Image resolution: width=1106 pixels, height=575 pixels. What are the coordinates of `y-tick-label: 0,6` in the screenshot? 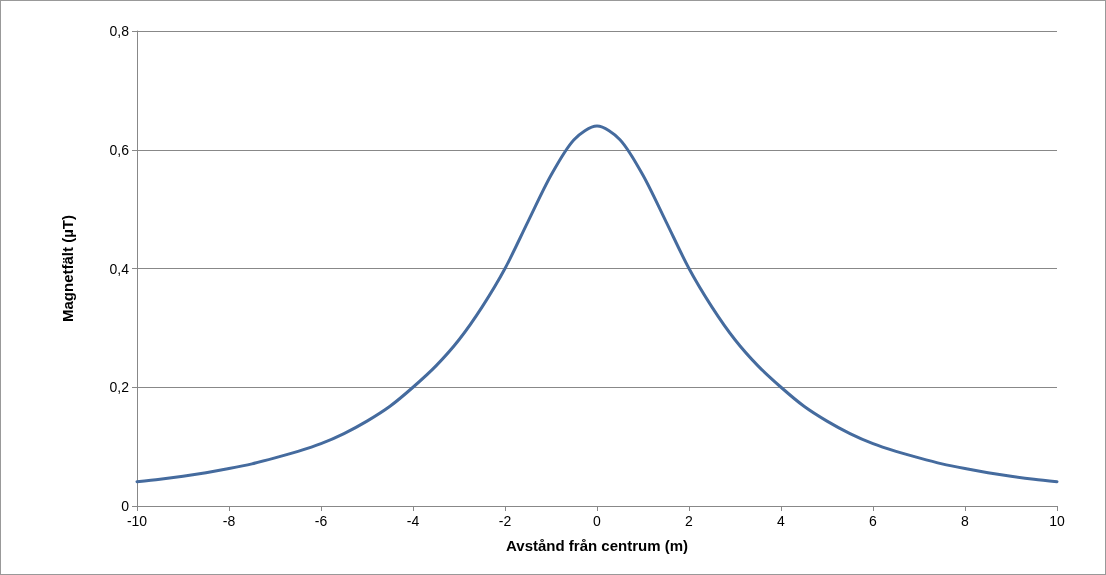 It's located at (119, 149).